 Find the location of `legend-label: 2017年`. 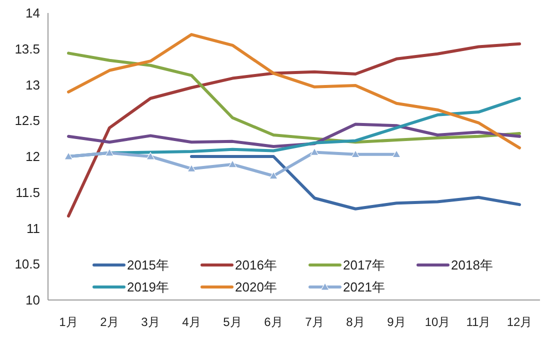

legend-label: 2017年 is located at coordinates (364, 265).